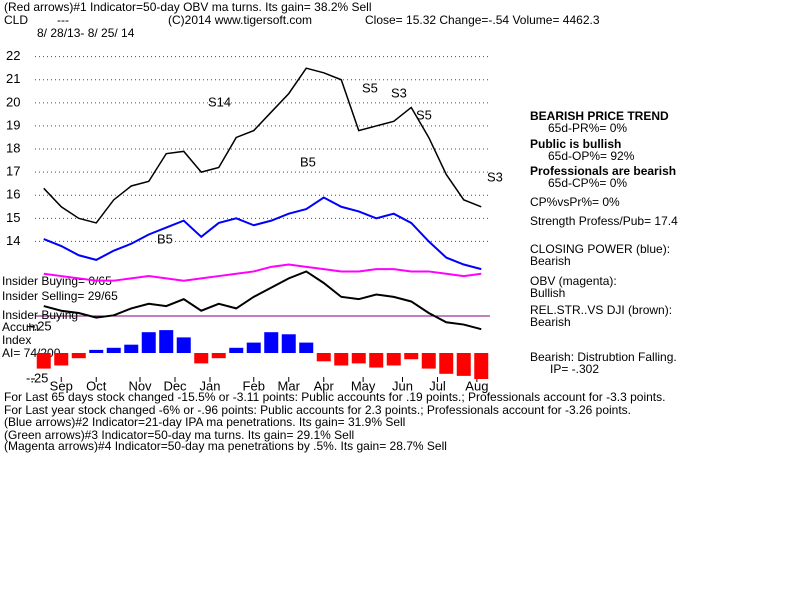 The image size is (800, 600). I want to click on x-tick-label: Sep, so click(61, 385).